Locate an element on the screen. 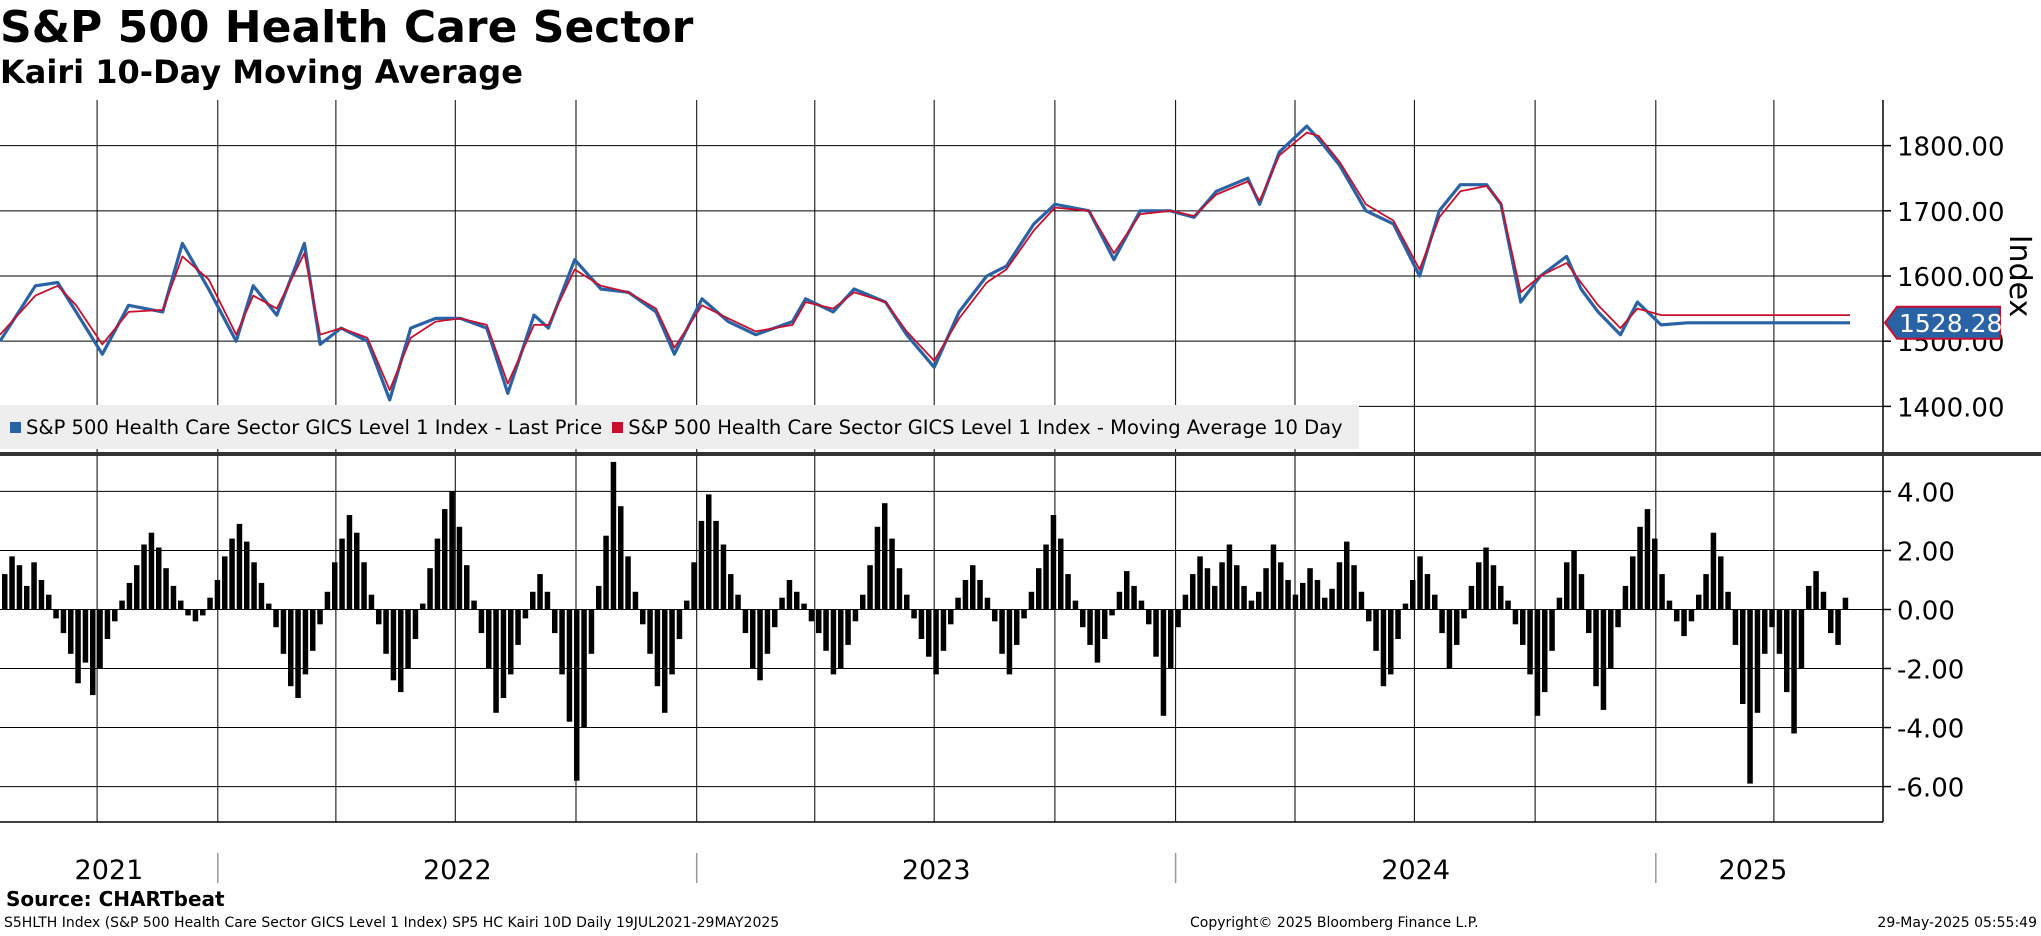  x-tick-label-2025: 2025 is located at coordinates (1753, 870).